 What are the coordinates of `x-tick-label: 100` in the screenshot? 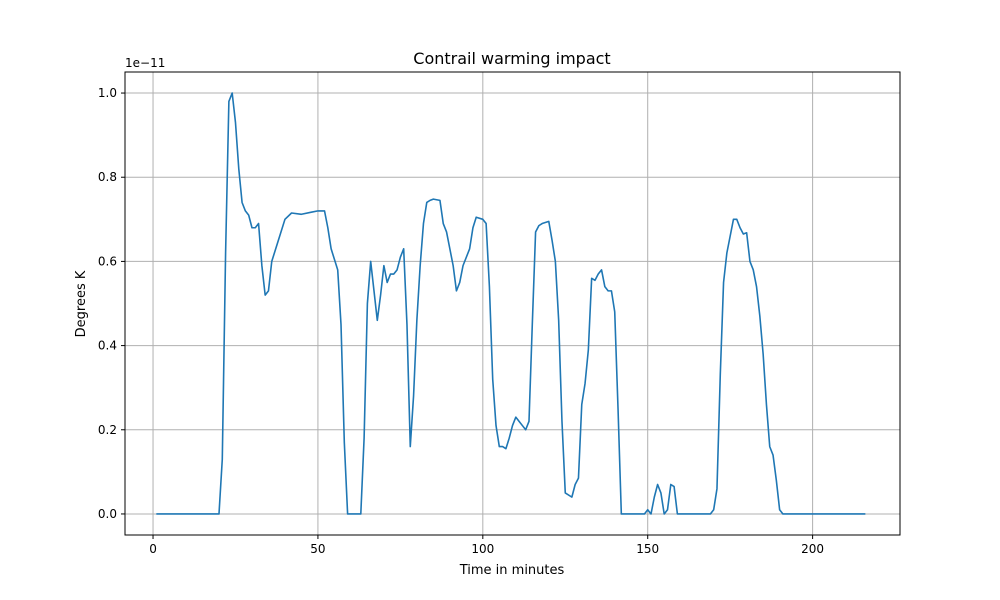 It's located at (482, 549).